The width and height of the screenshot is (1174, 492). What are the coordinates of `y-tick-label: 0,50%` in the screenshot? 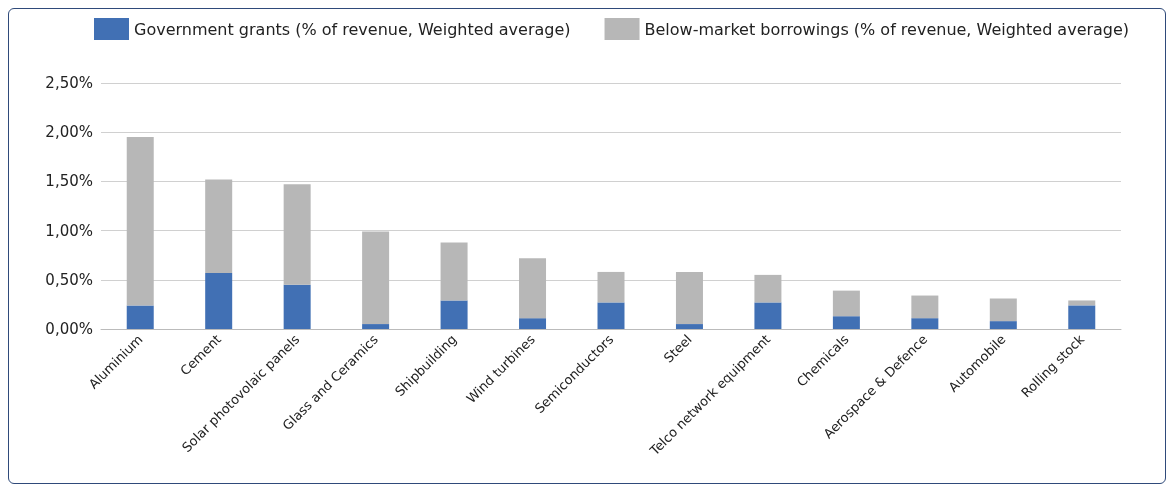 It's located at (69, 279).